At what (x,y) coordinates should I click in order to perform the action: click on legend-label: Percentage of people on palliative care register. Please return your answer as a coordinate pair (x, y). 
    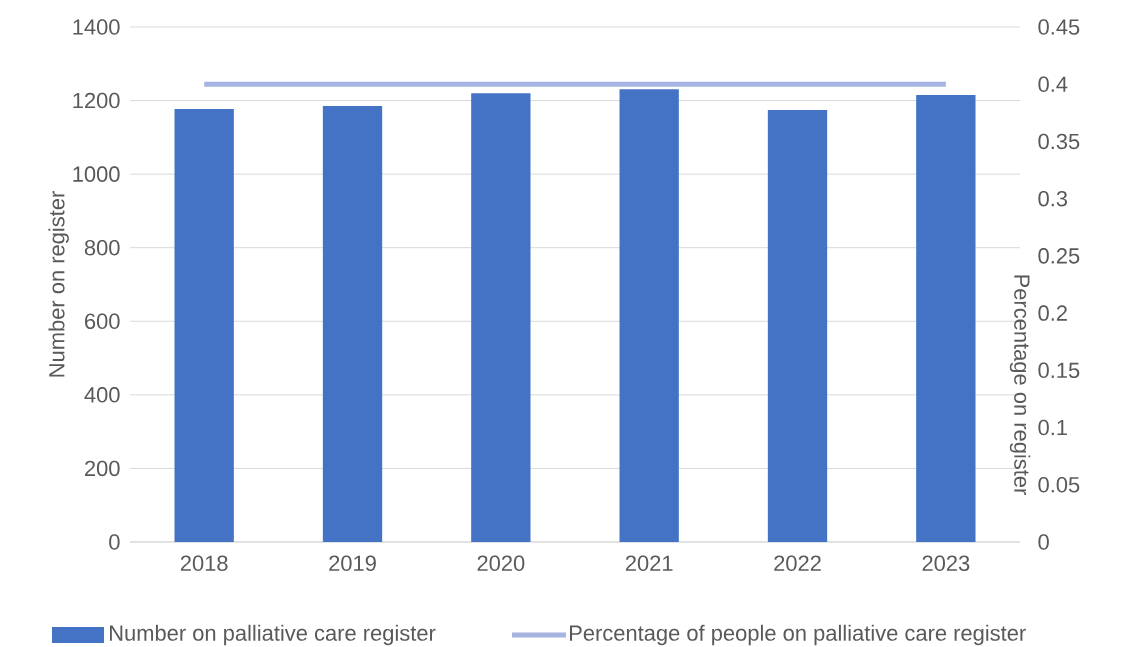
    Looking at the image, I should click on (798, 635).